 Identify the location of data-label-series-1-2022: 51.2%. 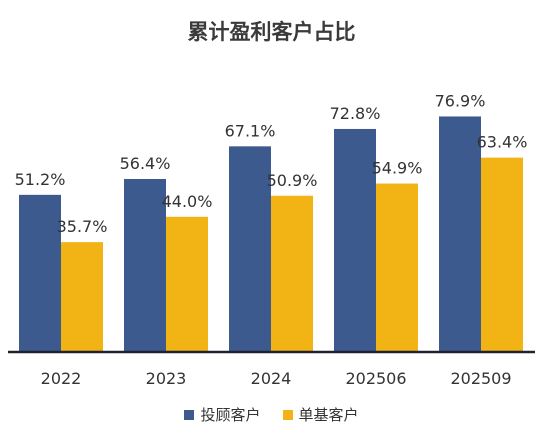
(40, 179).